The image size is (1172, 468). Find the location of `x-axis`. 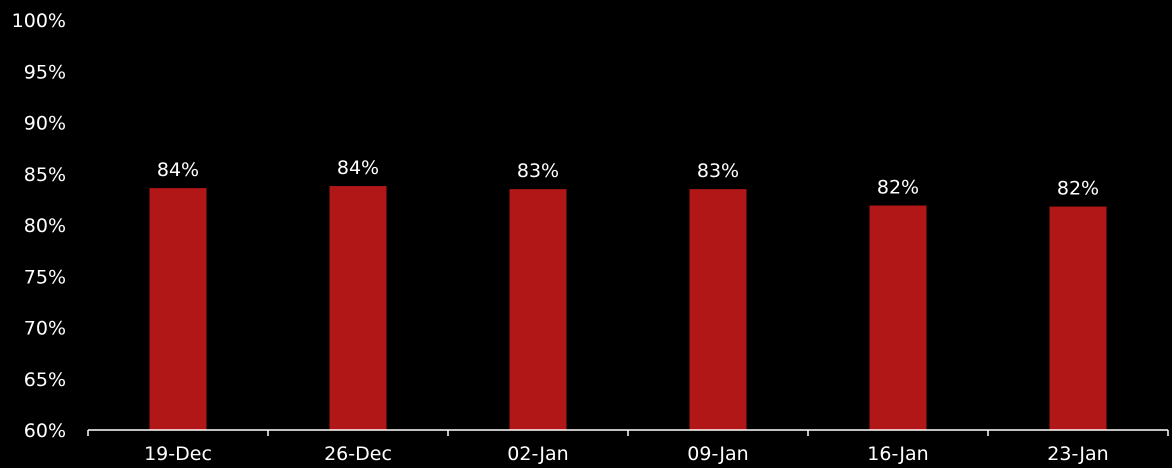

x-axis is located at coordinates (628, 432).